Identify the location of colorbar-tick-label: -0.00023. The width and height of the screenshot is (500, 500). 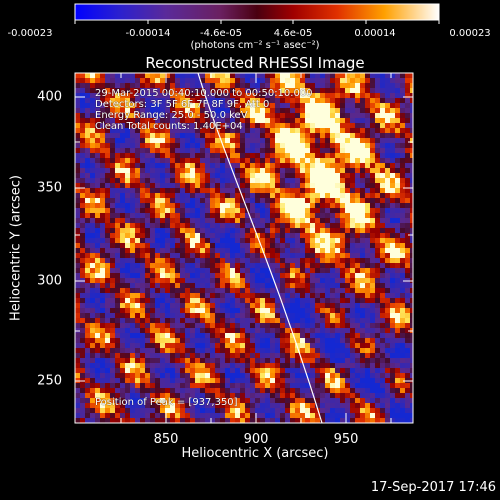
(30, 33).